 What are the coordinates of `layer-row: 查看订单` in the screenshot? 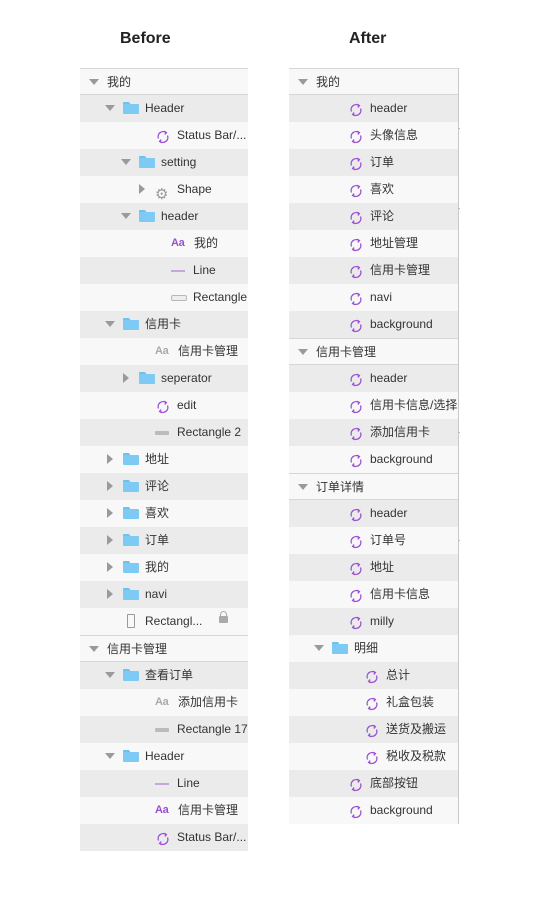 It's located at (164, 675).